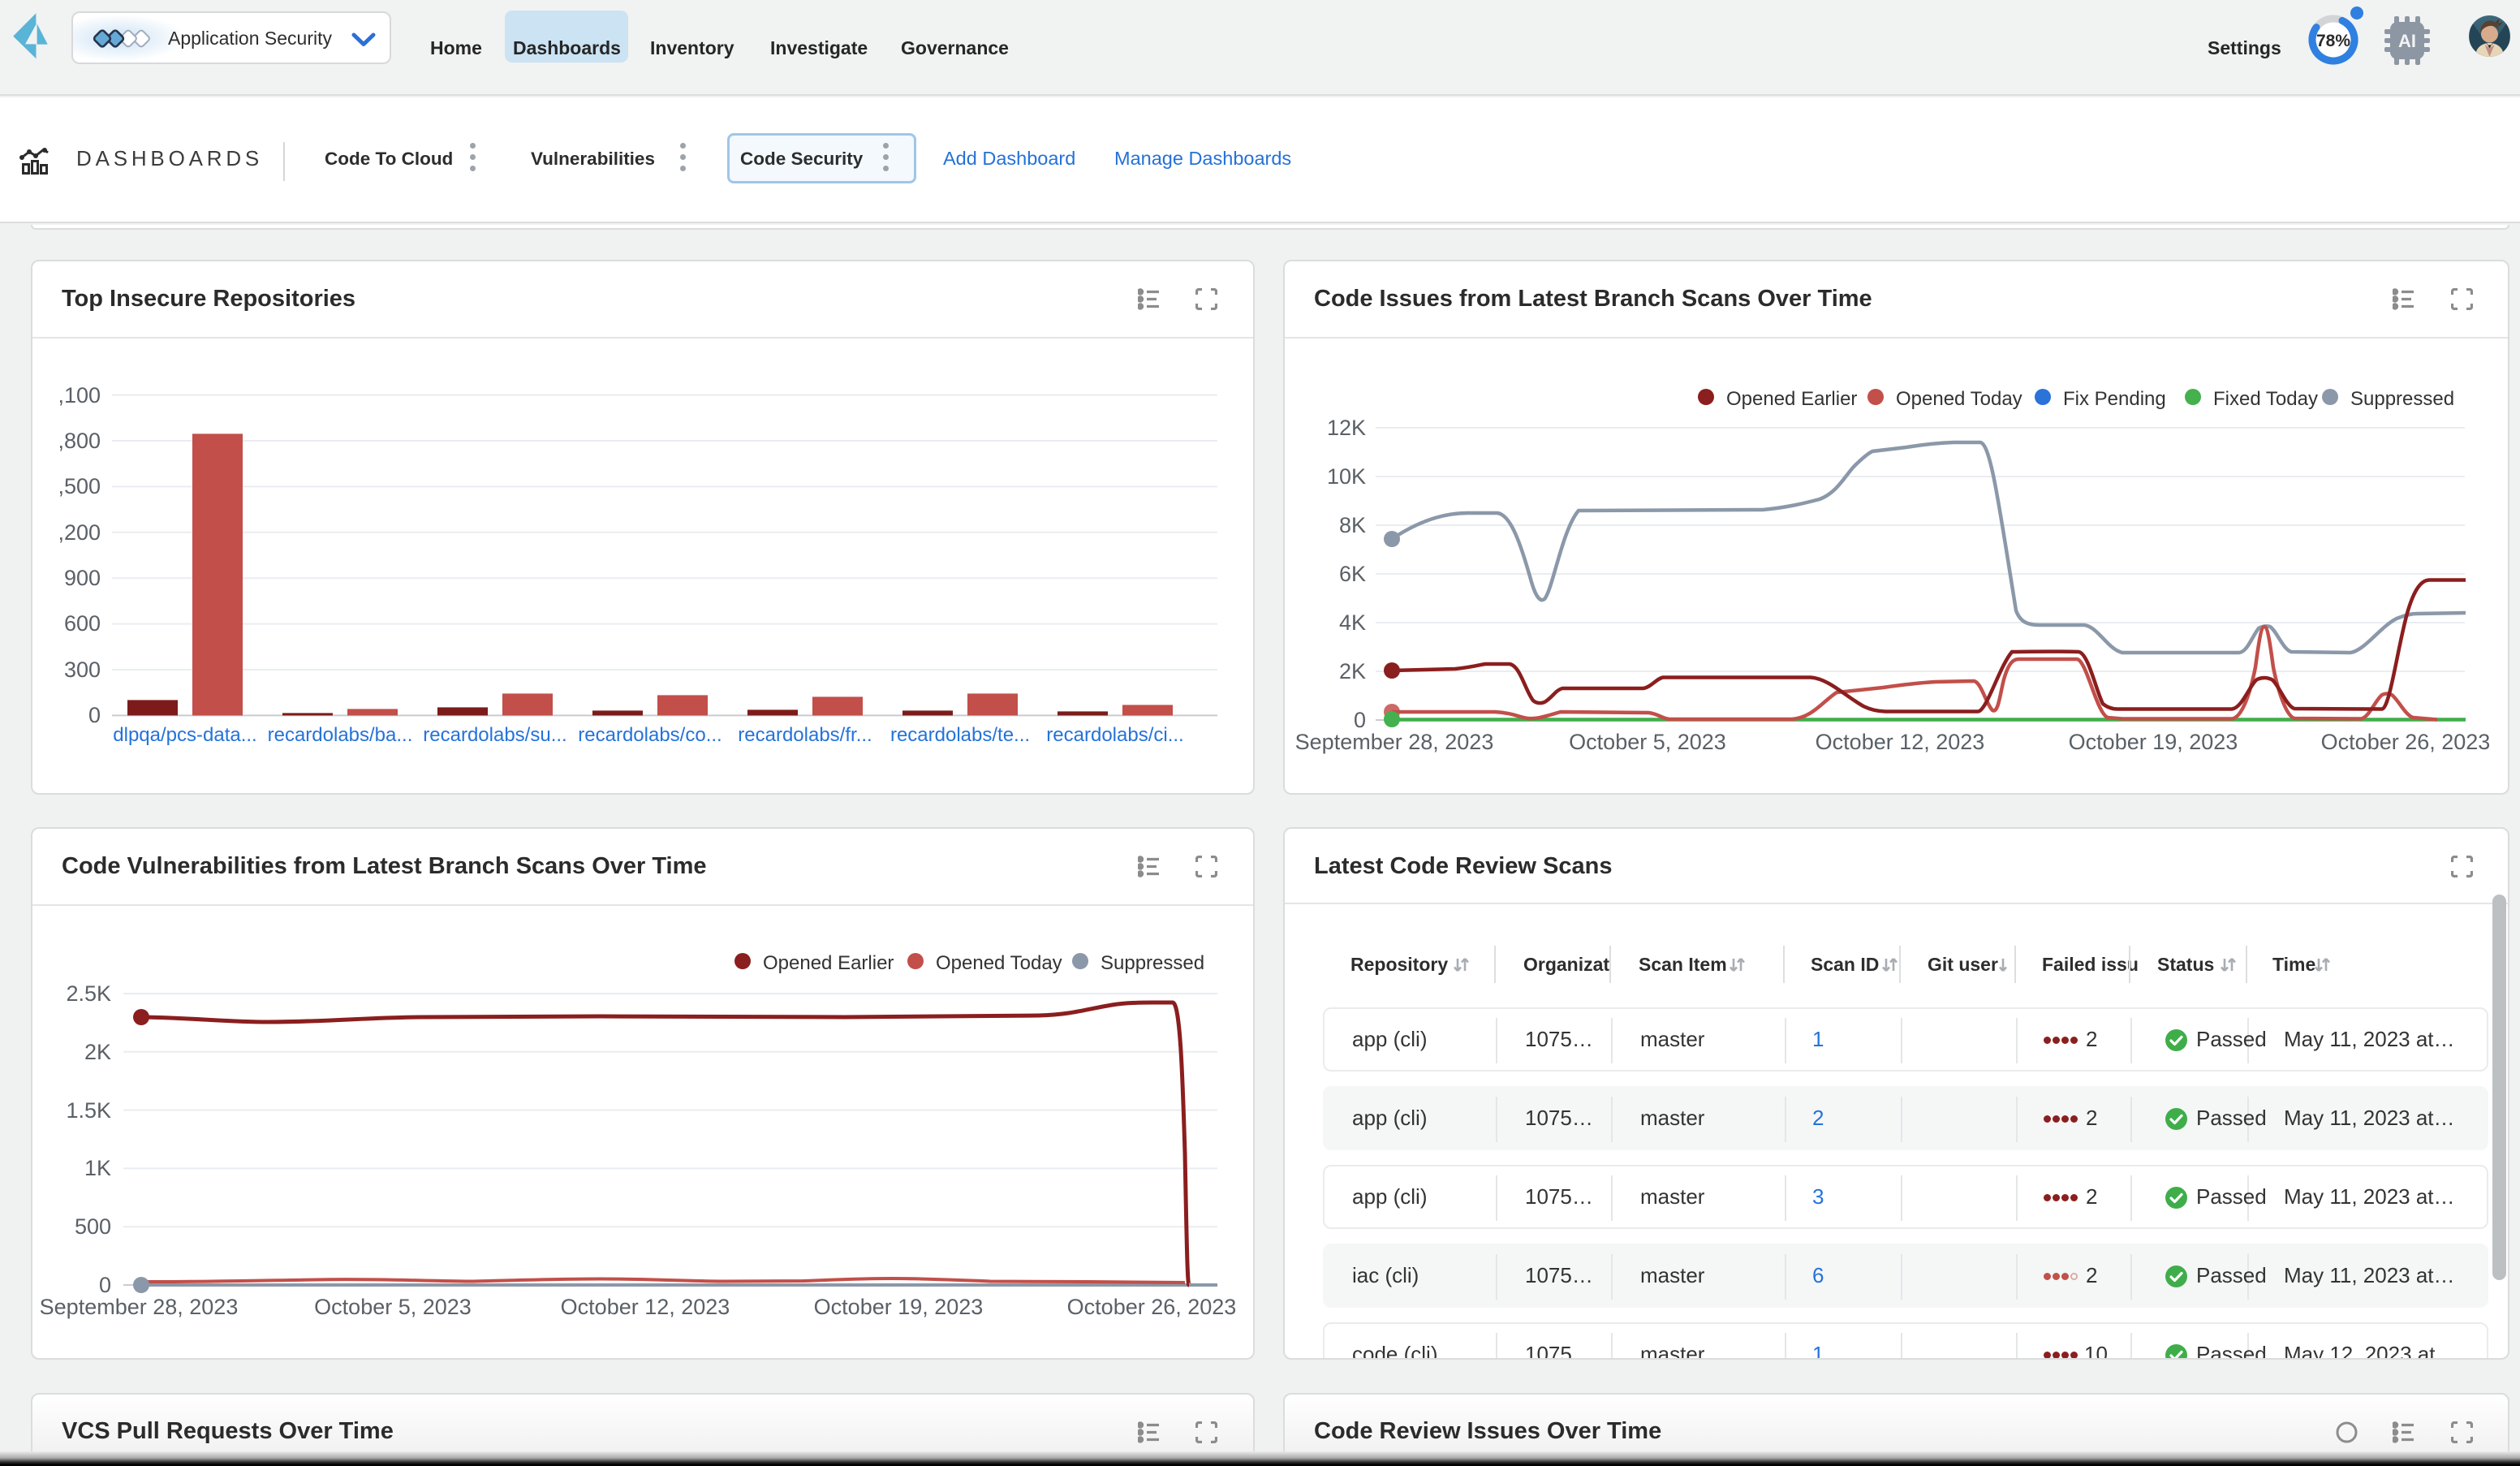  Describe the element at coordinates (2266, 399) in the screenshot. I see `svg-text: Fixed Today` at that location.